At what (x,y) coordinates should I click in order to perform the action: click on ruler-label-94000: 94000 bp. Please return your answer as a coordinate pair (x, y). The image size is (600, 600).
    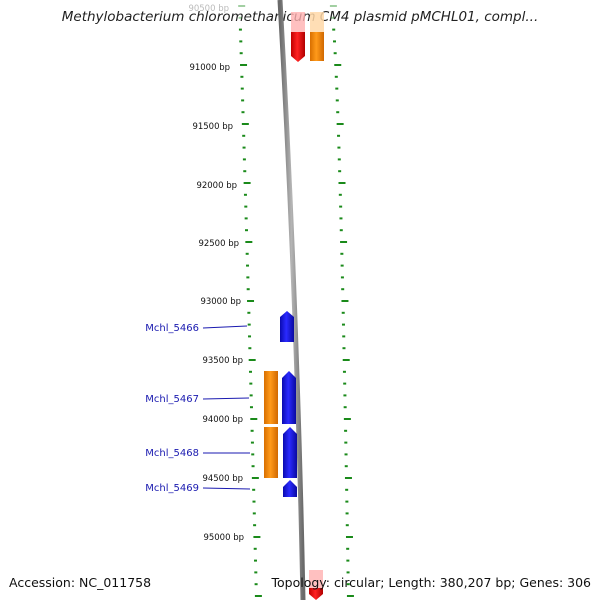
    Looking at the image, I should click on (222, 420).